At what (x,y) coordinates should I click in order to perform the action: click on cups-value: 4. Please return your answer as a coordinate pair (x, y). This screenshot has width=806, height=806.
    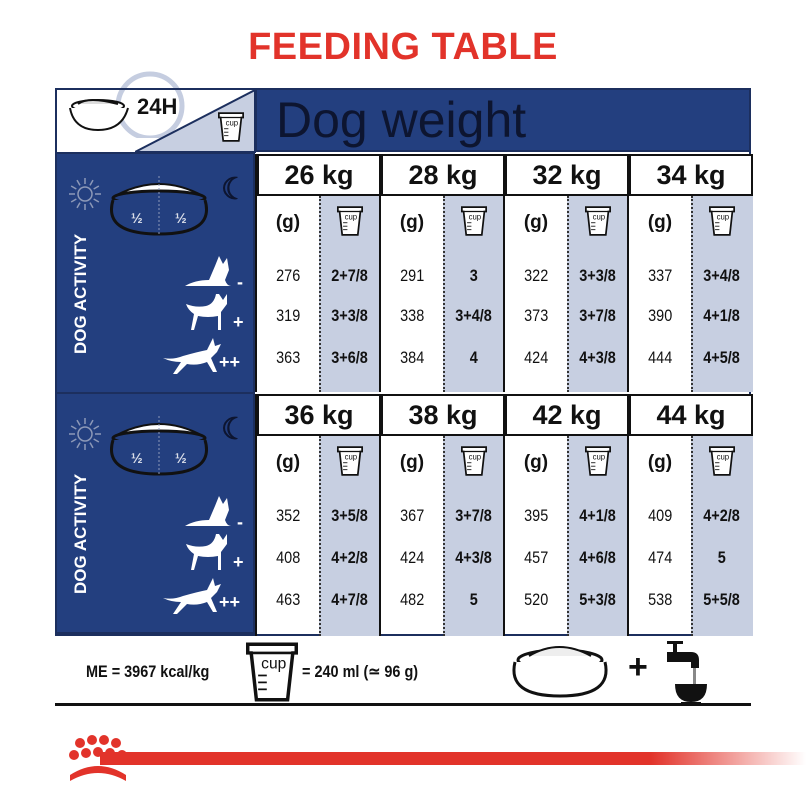
    Looking at the image, I should click on (474, 357).